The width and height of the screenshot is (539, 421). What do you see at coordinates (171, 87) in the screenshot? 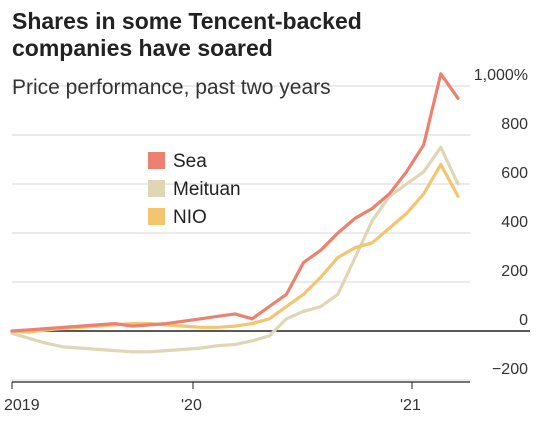
I see `chart-subtitle: Price performance, past two years` at bounding box center [171, 87].